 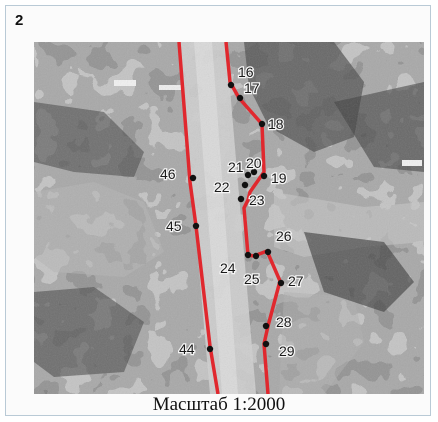 I want to click on survey-point-label-20: 20, so click(x=254, y=163).